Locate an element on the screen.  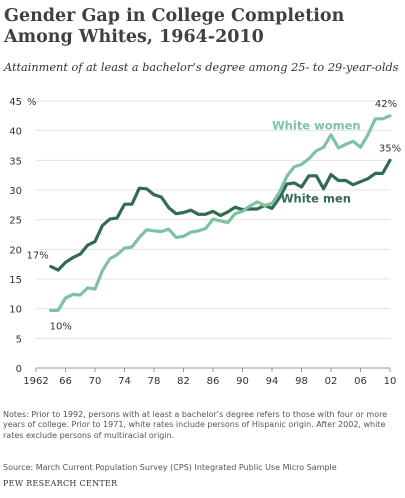
x-tick-label: 86 is located at coordinates (213, 381).